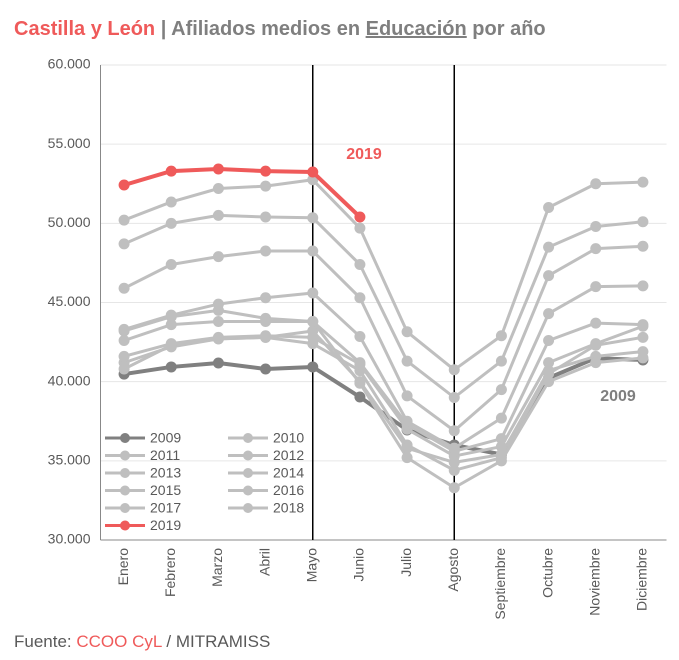 The height and width of the screenshot is (660, 679). Describe the element at coordinates (119, 641) in the screenshot. I see `text-part: CCOO CyL` at that location.